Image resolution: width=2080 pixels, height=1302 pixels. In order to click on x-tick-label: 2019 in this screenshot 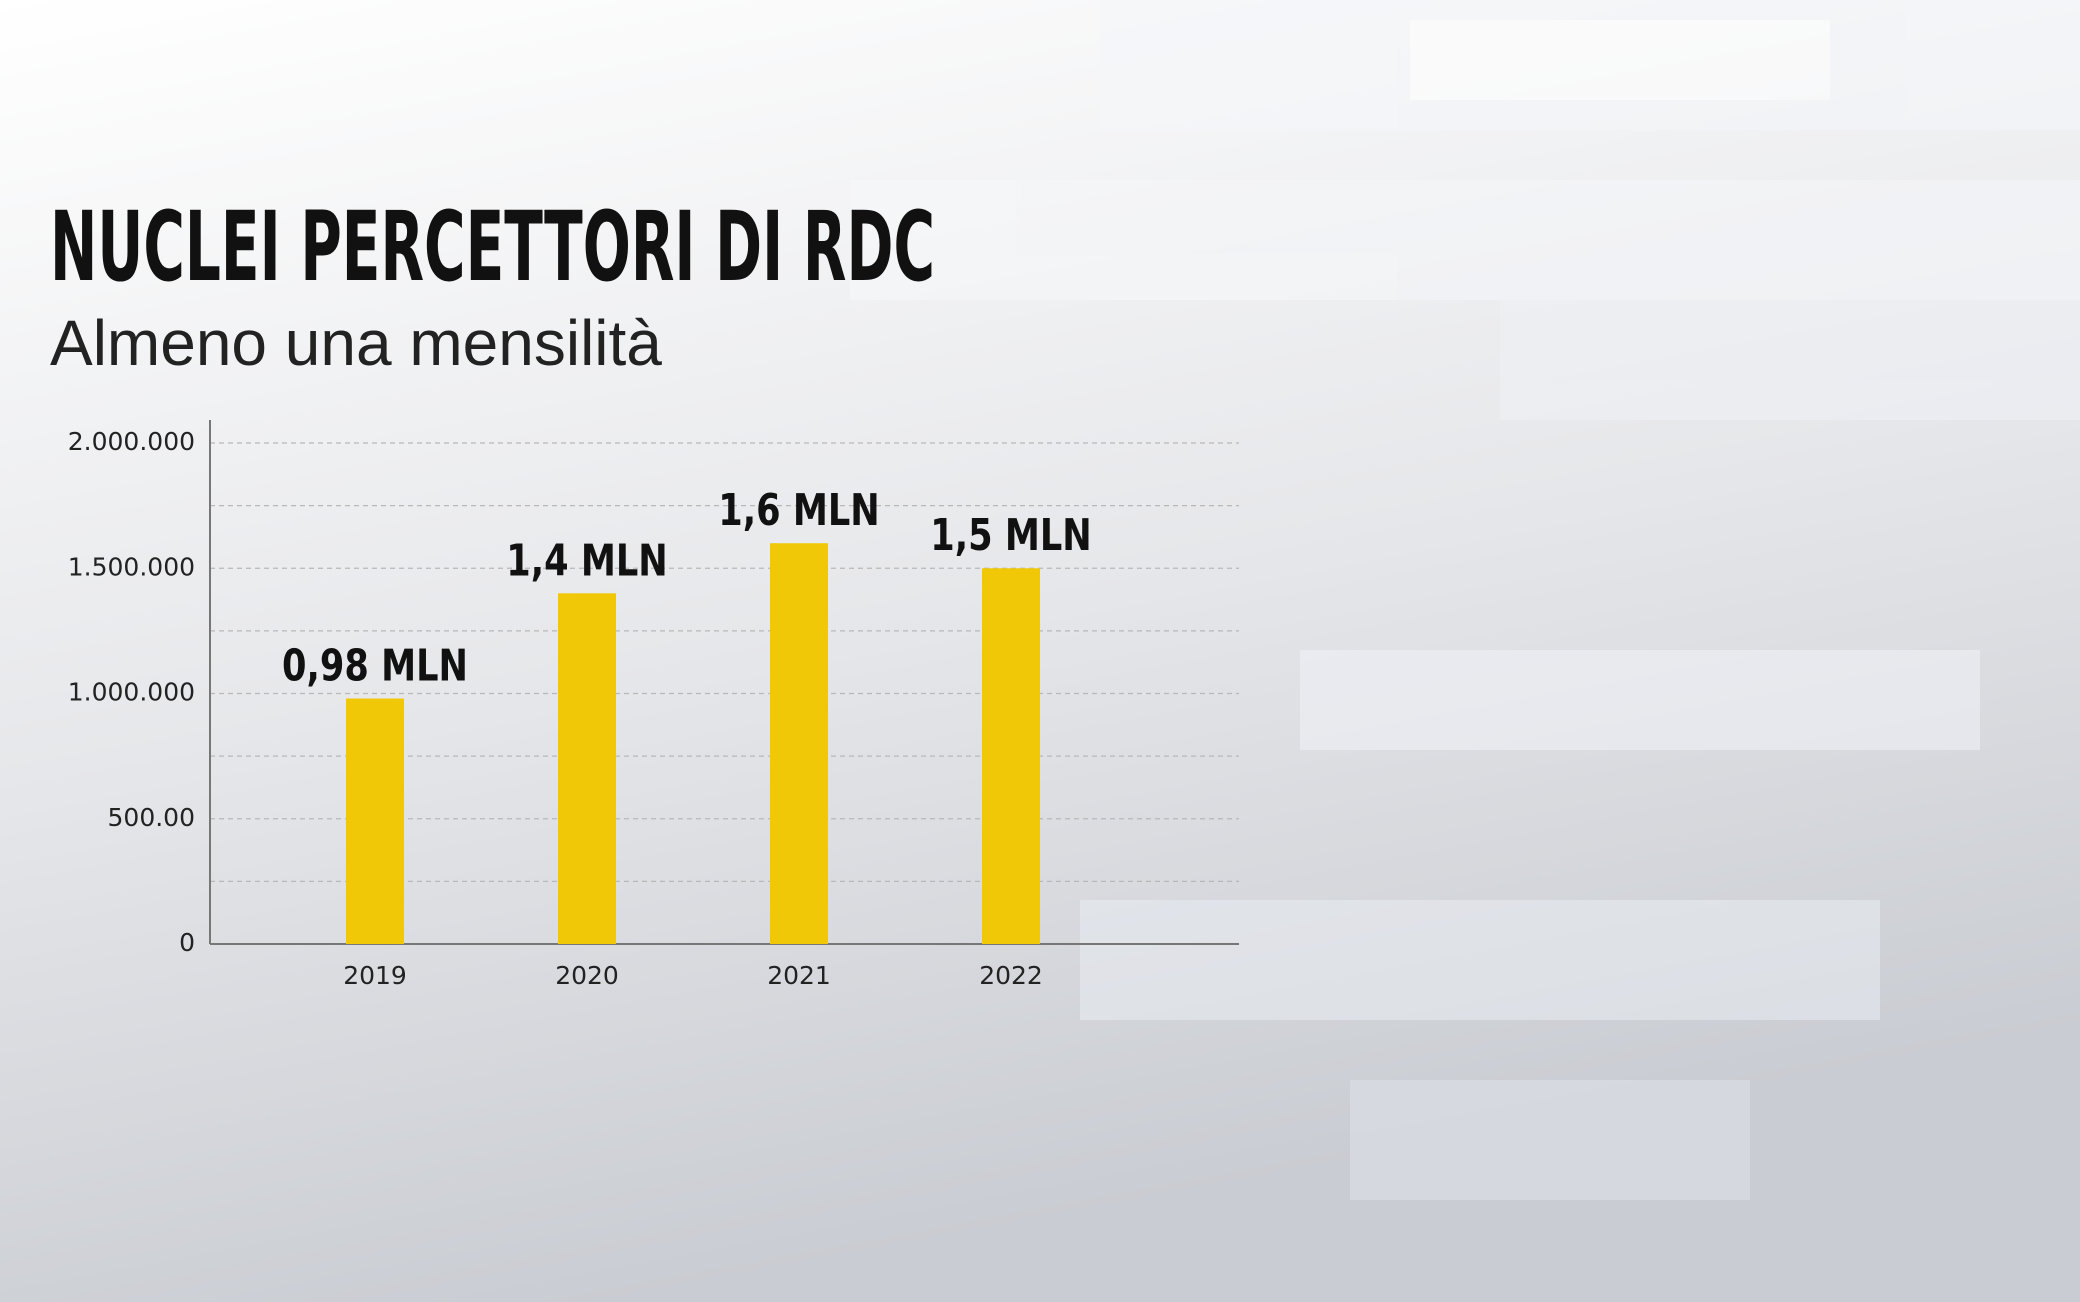, I will do `click(375, 975)`.